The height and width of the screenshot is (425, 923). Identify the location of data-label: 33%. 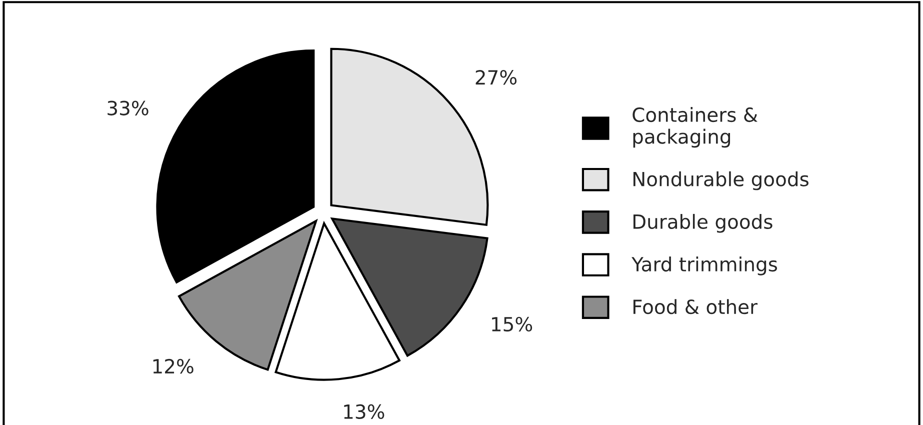
(128, 108).